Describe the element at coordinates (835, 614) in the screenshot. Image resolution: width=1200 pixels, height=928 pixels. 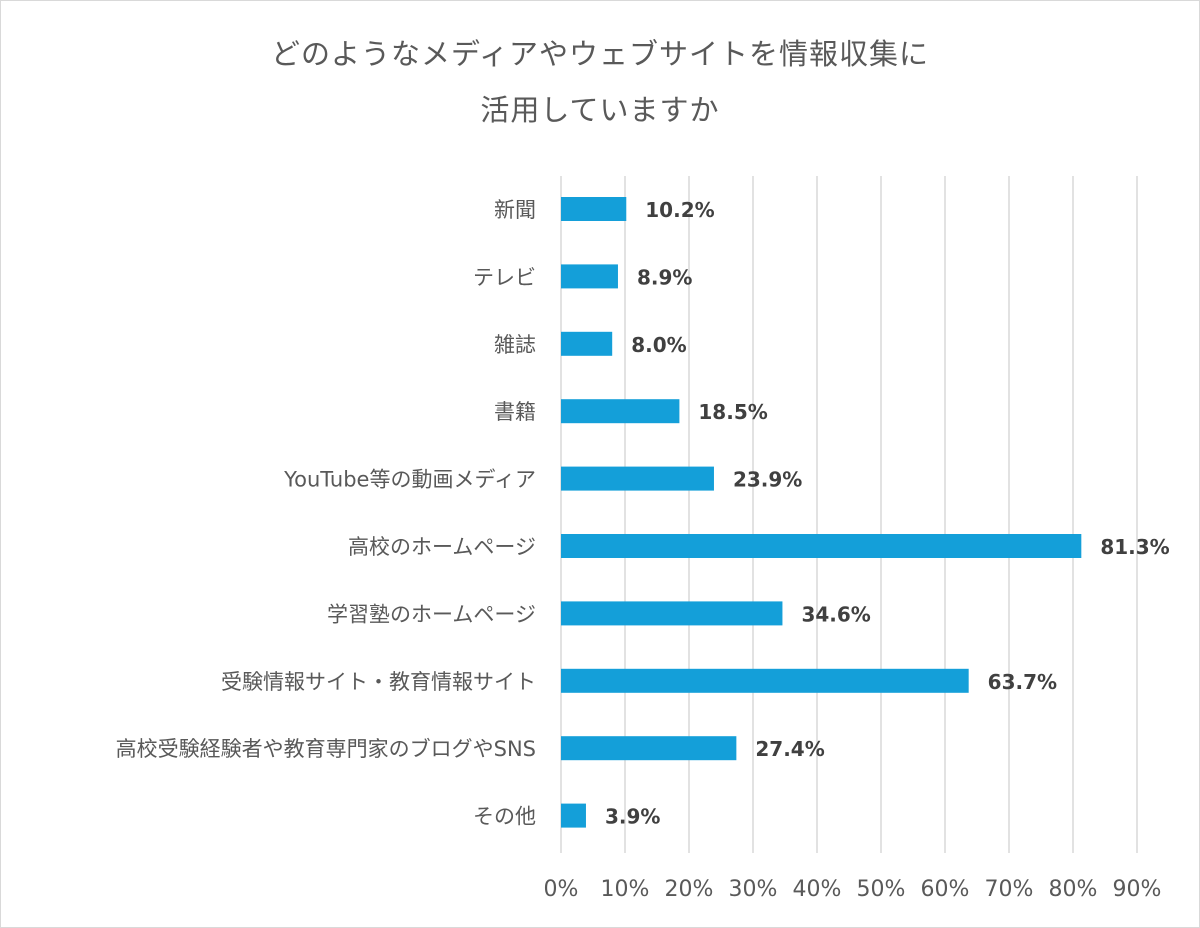
I see `data-label: 34.6%` at that location.